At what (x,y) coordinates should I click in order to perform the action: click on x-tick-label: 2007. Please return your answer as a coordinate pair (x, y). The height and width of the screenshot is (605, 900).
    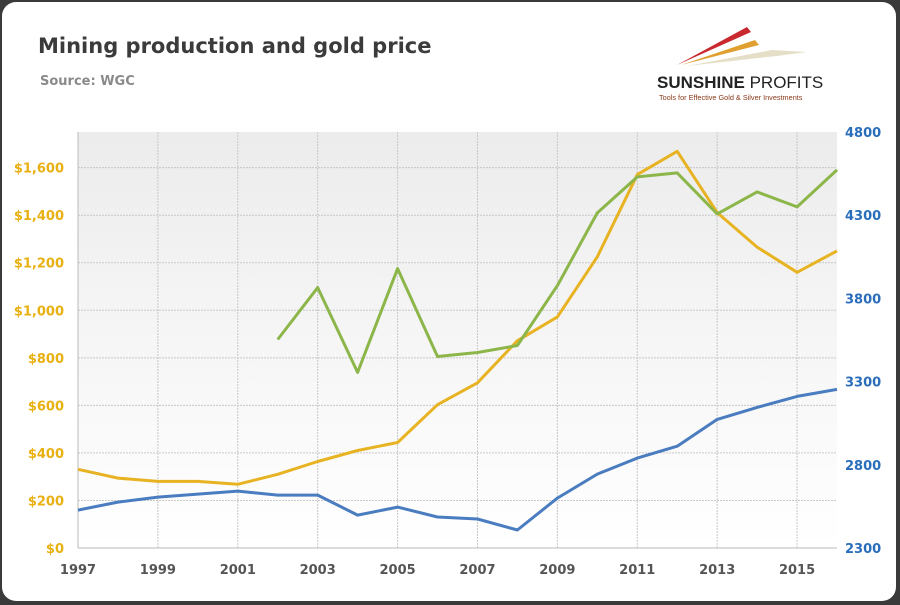
    Looking at the image, I should click on (477, 570).